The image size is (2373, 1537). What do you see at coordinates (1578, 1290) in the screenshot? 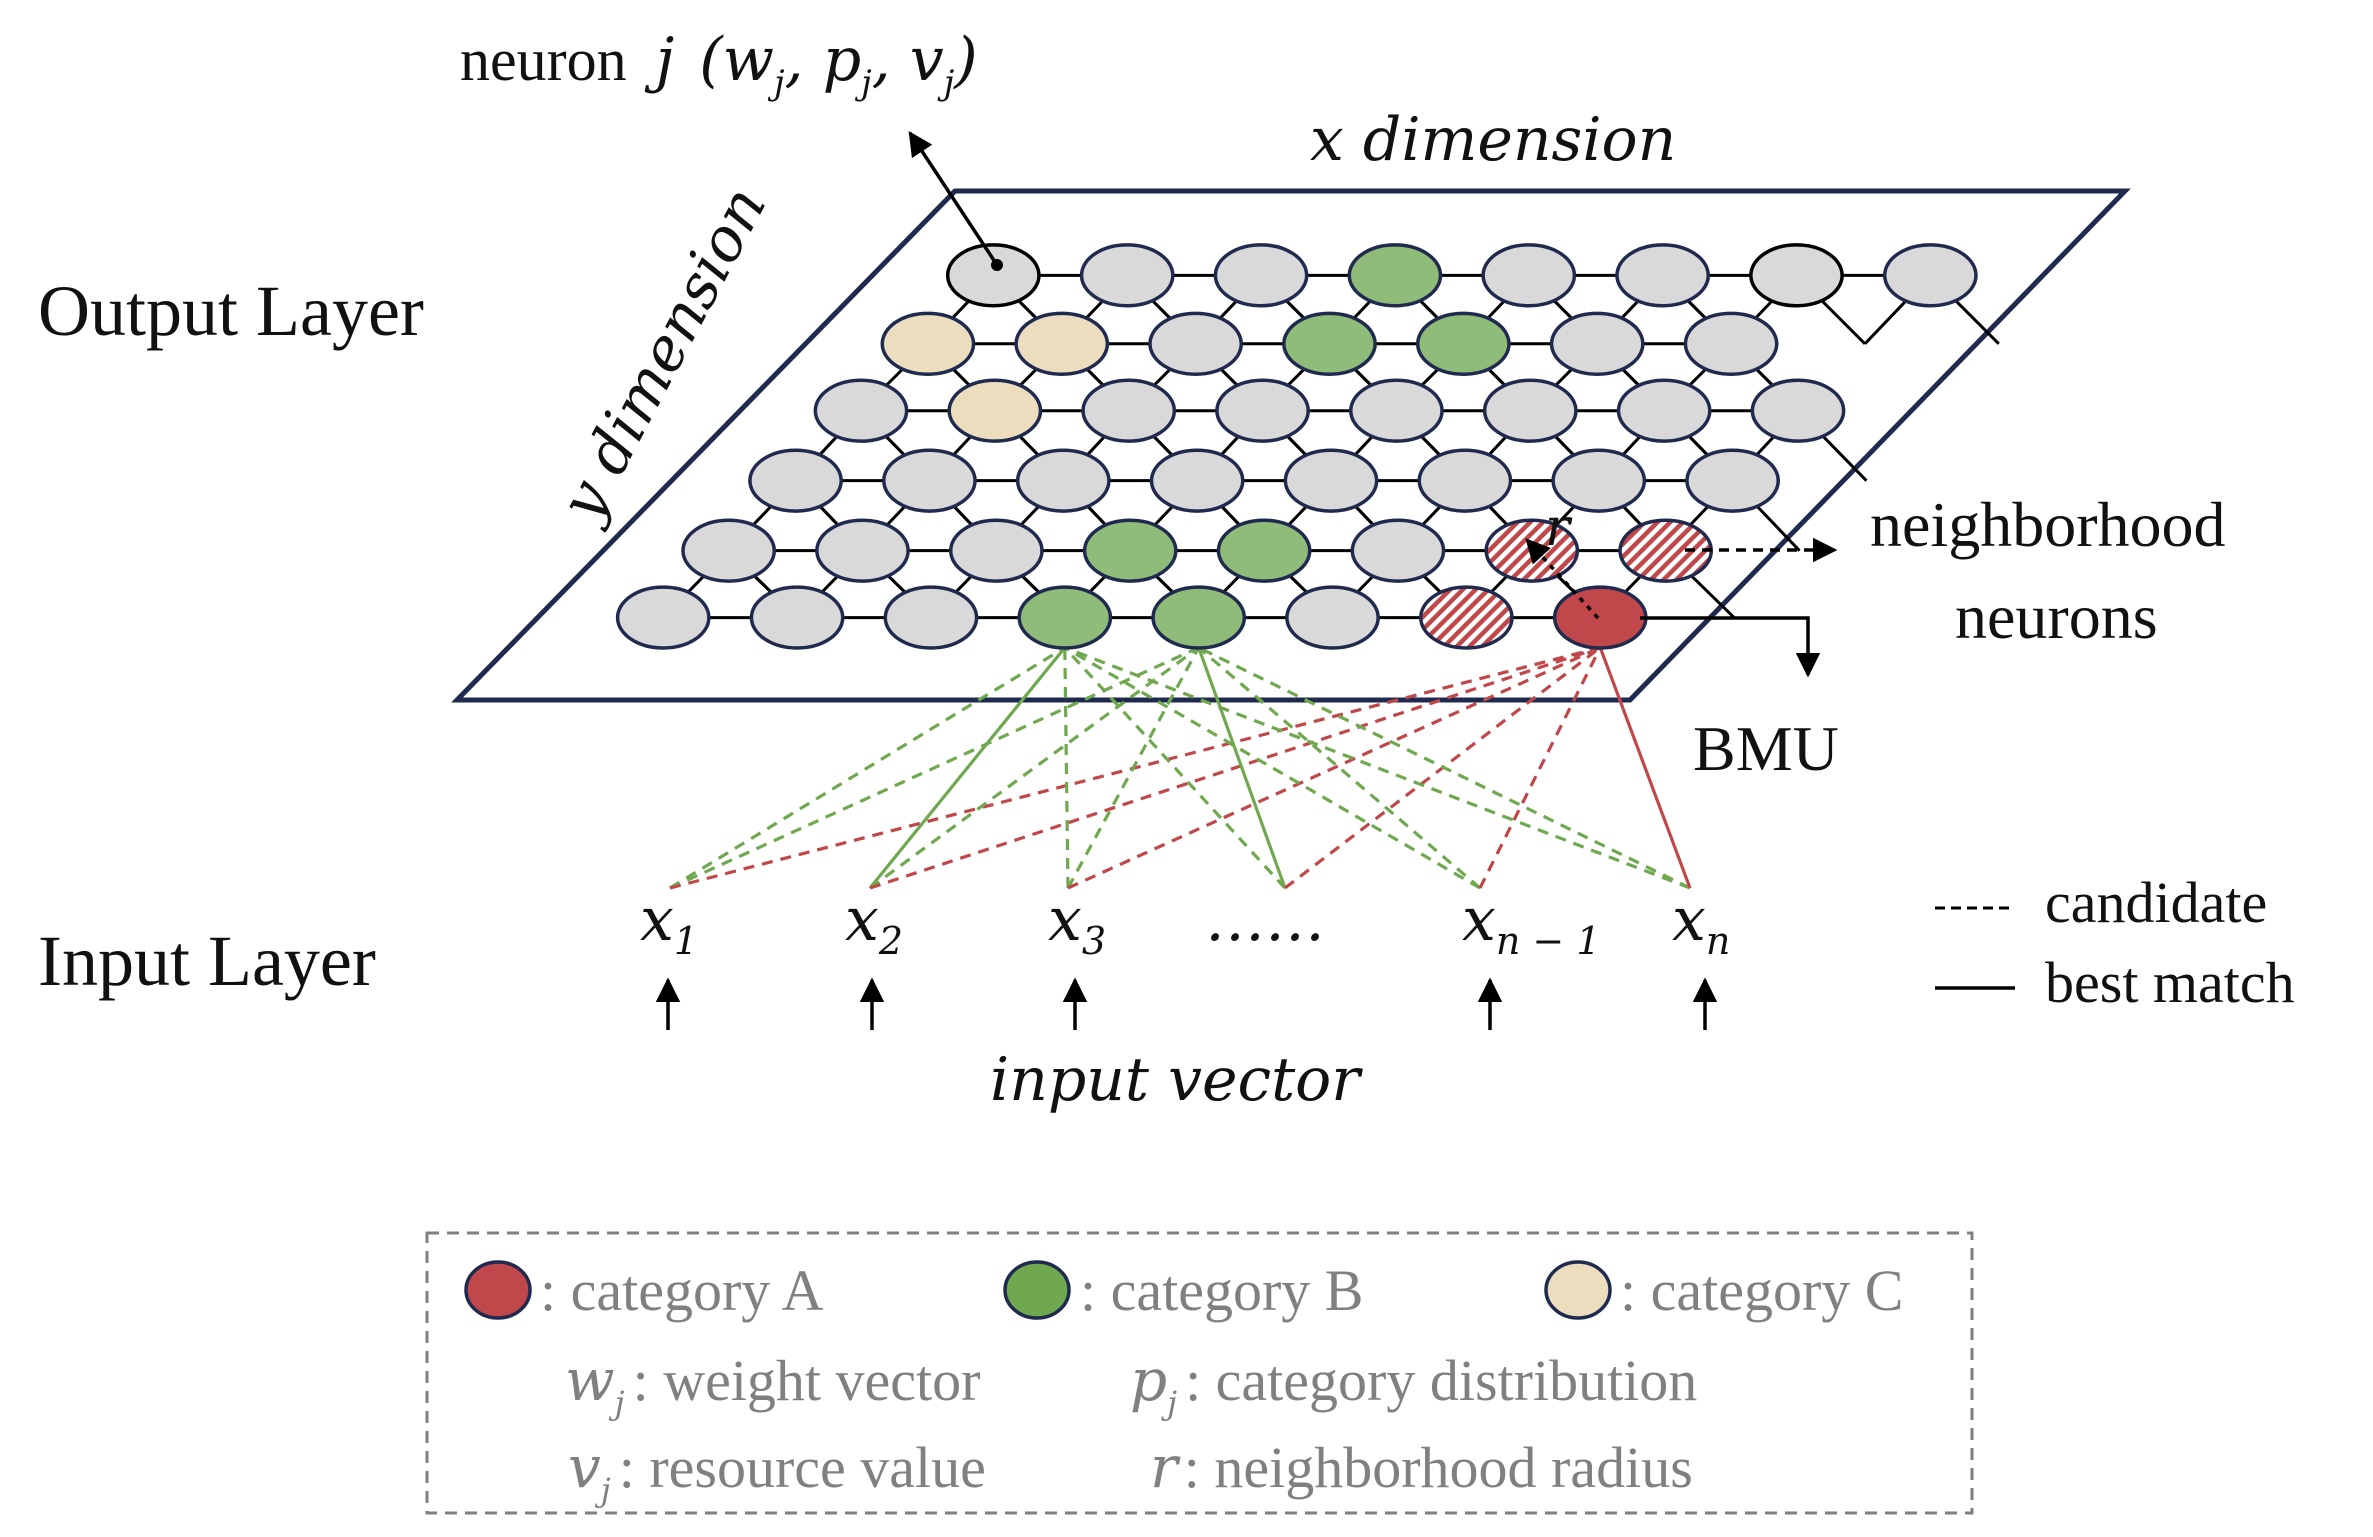
I see `category-c-swatch` at bounding box center [1578, 1290].